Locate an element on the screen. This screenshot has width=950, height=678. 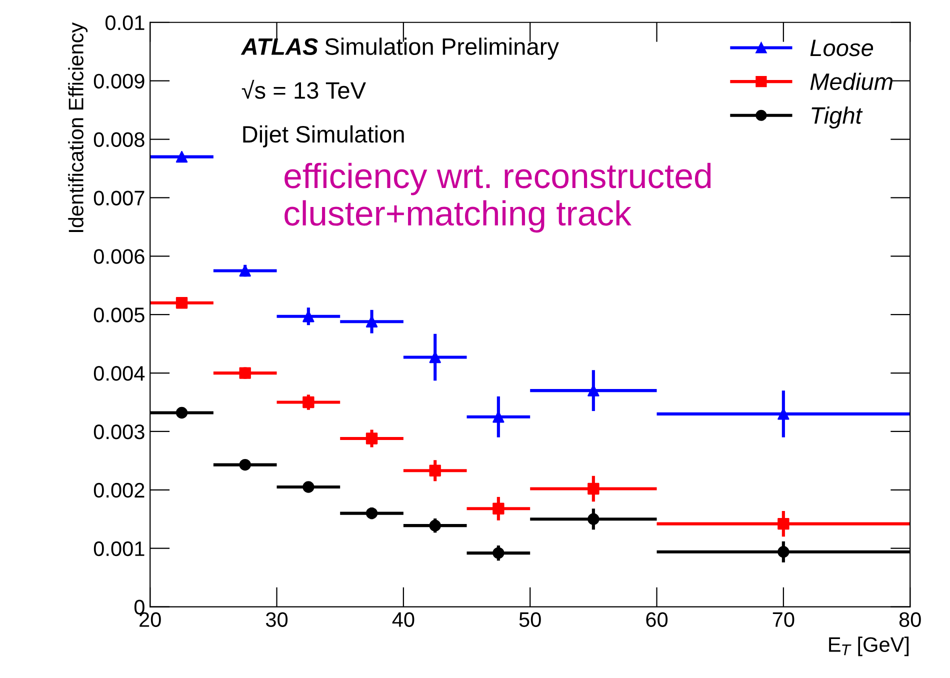
x-tick-label: 70 is located at coordinates (783, 619).